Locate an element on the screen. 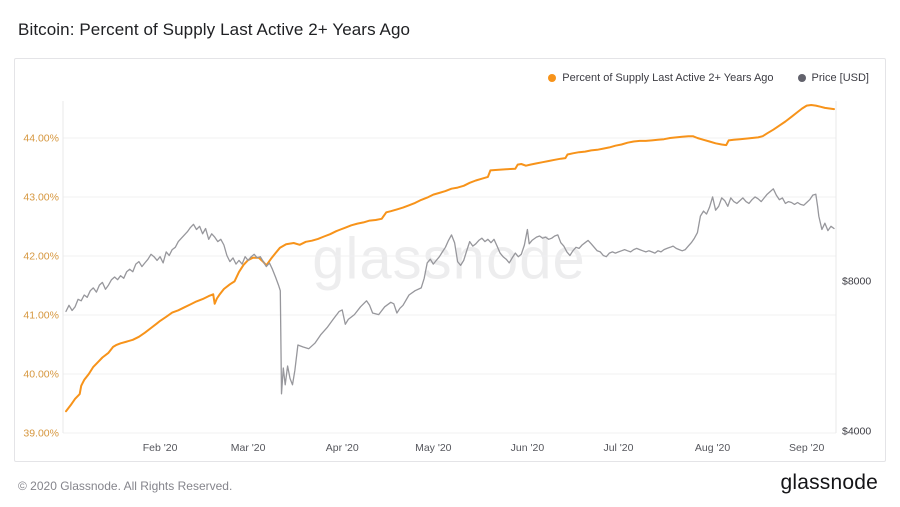 The width and height of the screenshot is (900, 507). y-axis-tick-right: $4000 is located at coordinates (856, 431).